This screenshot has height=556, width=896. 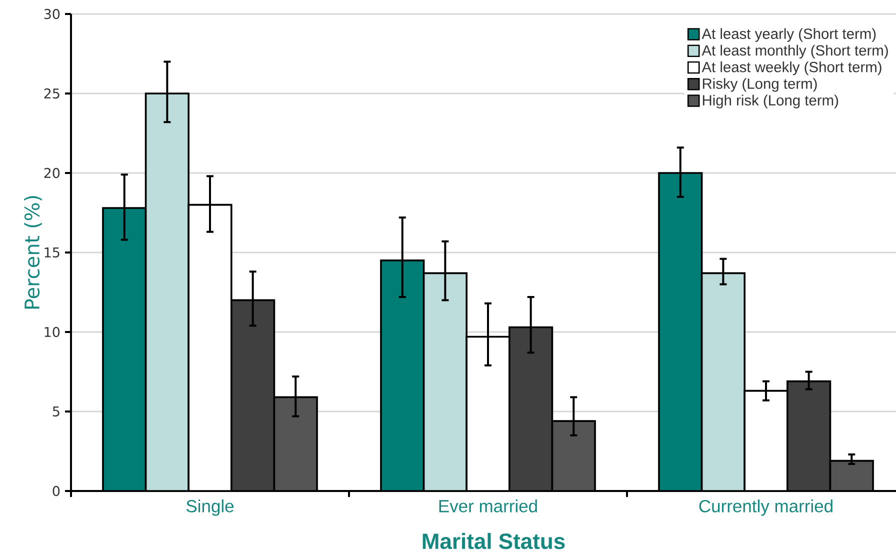 I want to click on x-tick-label: Currently married, so click(x=765, y=508).